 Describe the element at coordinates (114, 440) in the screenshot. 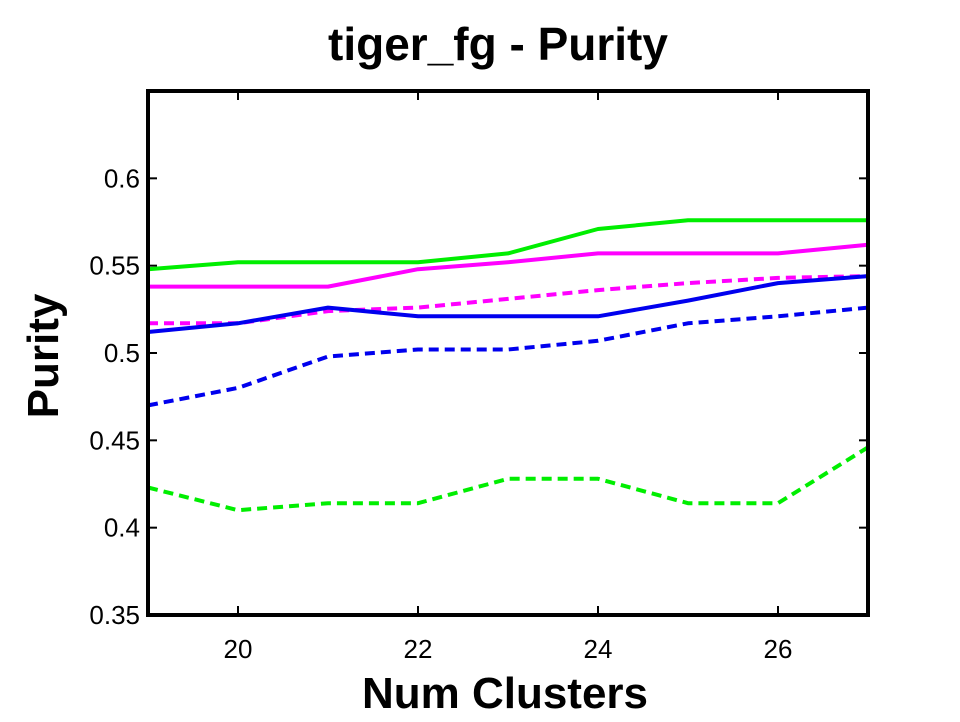

I see `y-tick-label: 0.45` at that location.